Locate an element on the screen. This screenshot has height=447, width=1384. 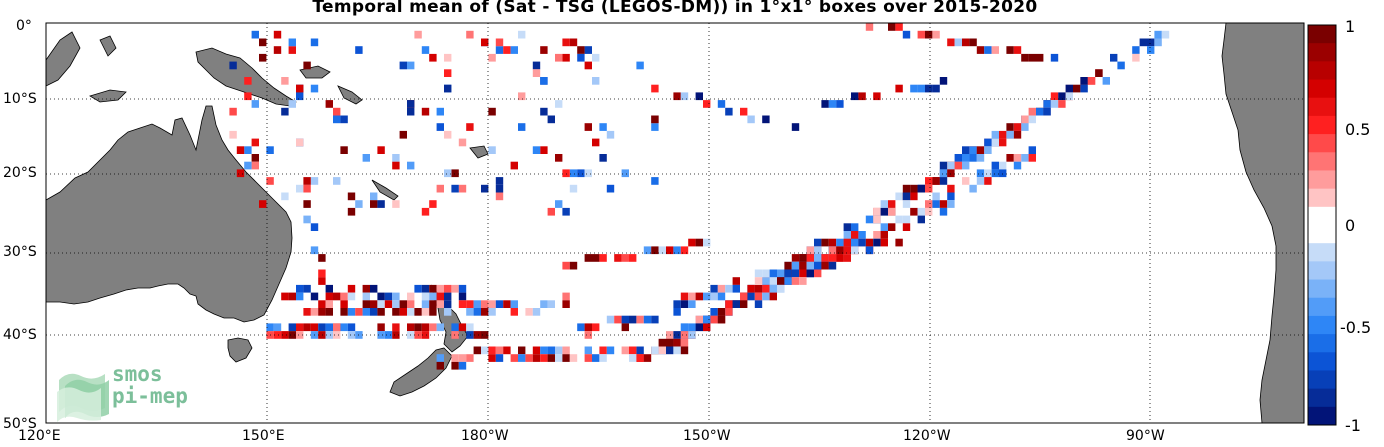
halmahera-island is located at coordinates (108, 46).